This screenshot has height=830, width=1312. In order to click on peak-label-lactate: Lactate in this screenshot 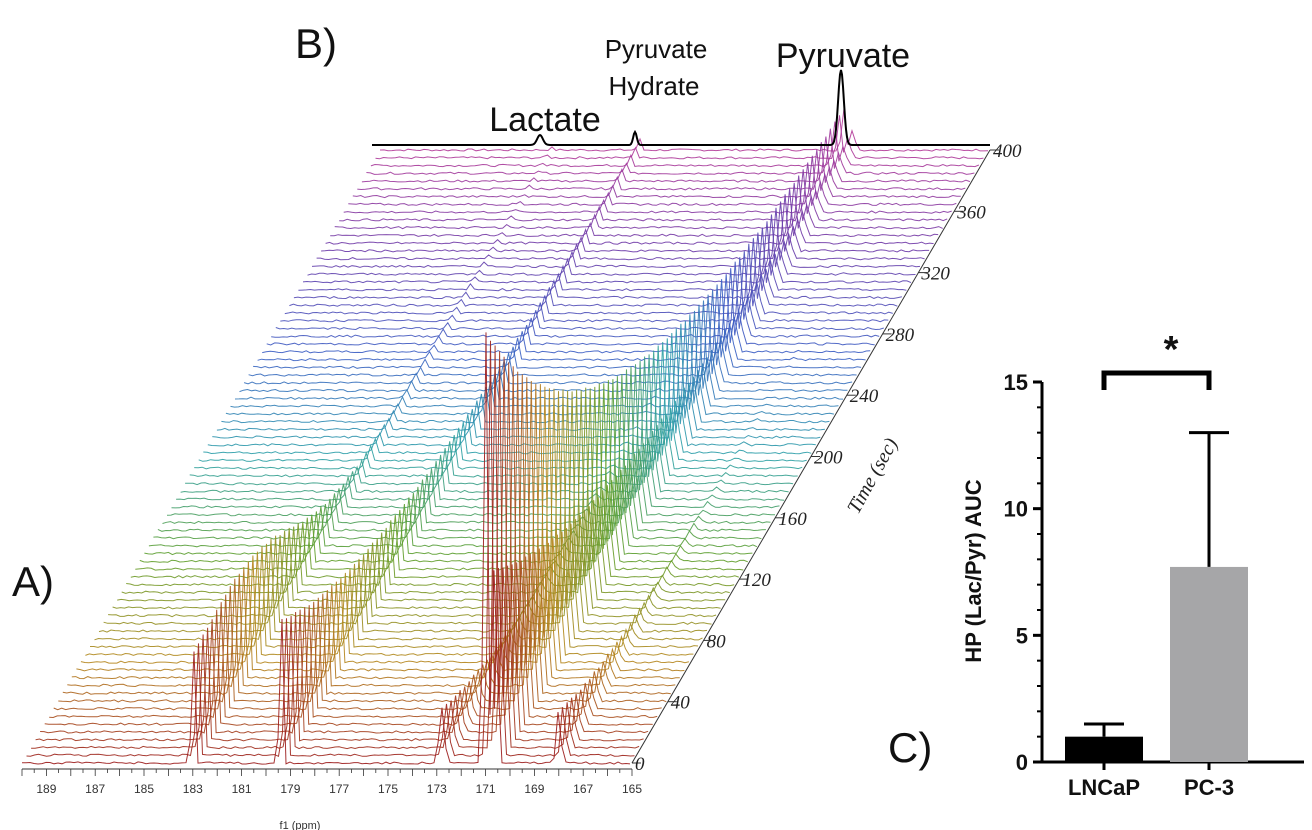, I will do `click(545, 120)`.